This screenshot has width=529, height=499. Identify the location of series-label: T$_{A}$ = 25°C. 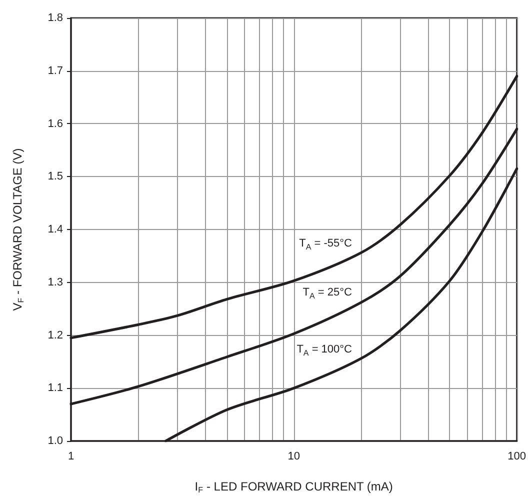
(327, 293).